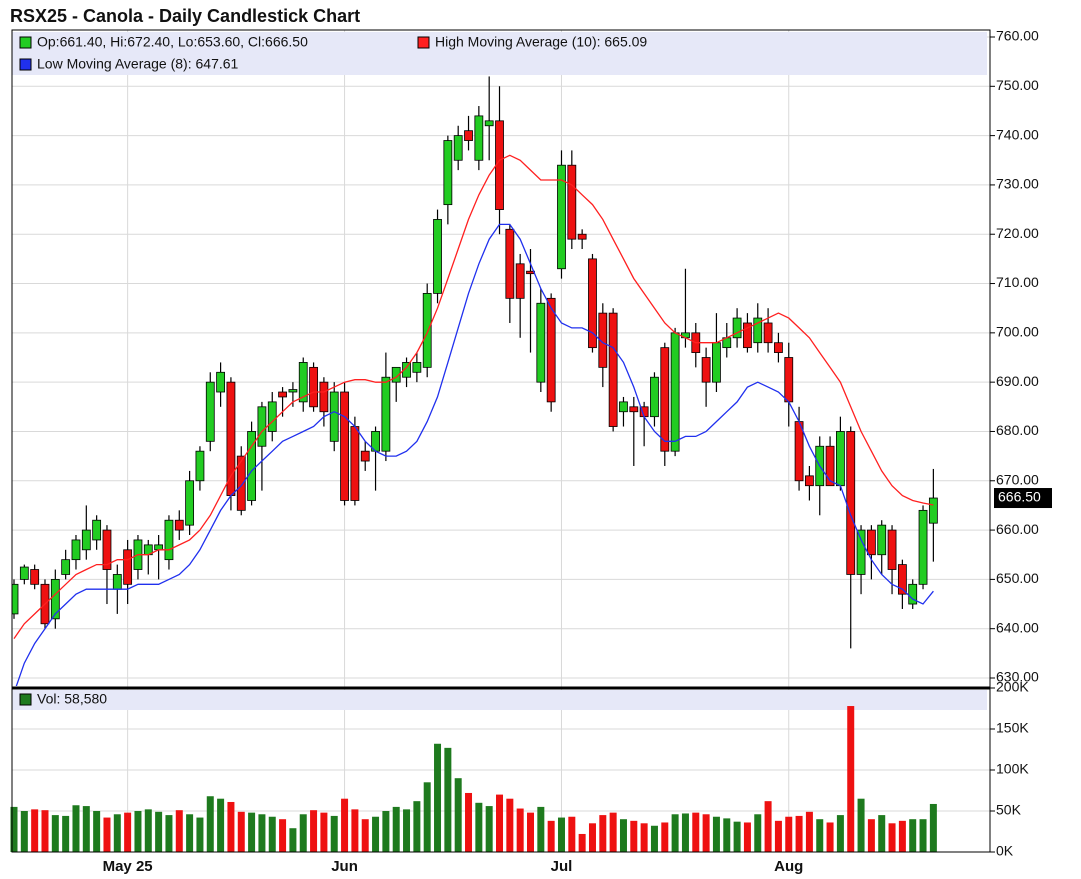 The image size is (1081, 879). What do you see at coordinates (541, 42) in the screenshot?
I see `legend-entry: High Moving Average (10): 665.09` at bounding box center [541, 42].